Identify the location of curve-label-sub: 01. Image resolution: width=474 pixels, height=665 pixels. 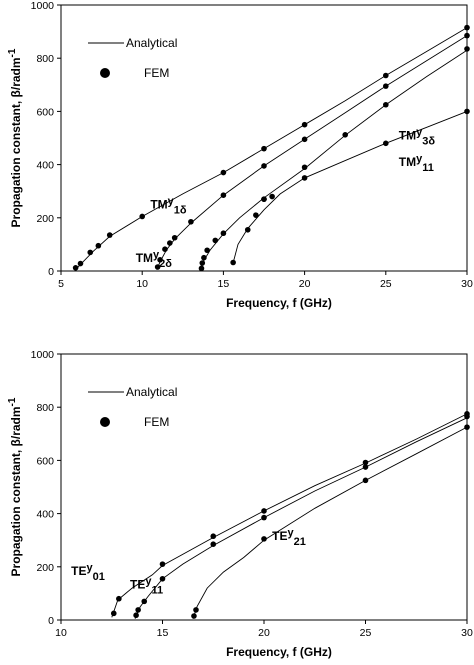
(99, 577).